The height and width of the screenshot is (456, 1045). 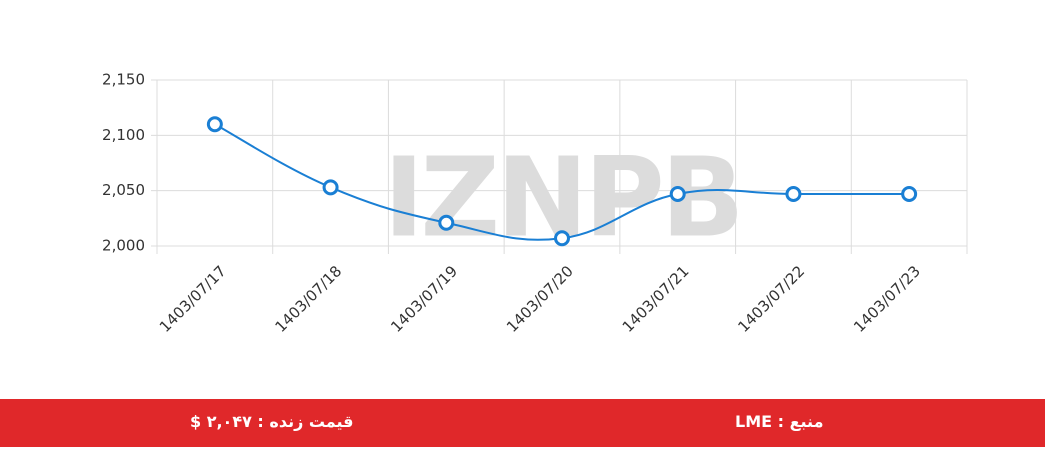 I want to click on y-tick-label: 2,150, so click(x=123, y=80).